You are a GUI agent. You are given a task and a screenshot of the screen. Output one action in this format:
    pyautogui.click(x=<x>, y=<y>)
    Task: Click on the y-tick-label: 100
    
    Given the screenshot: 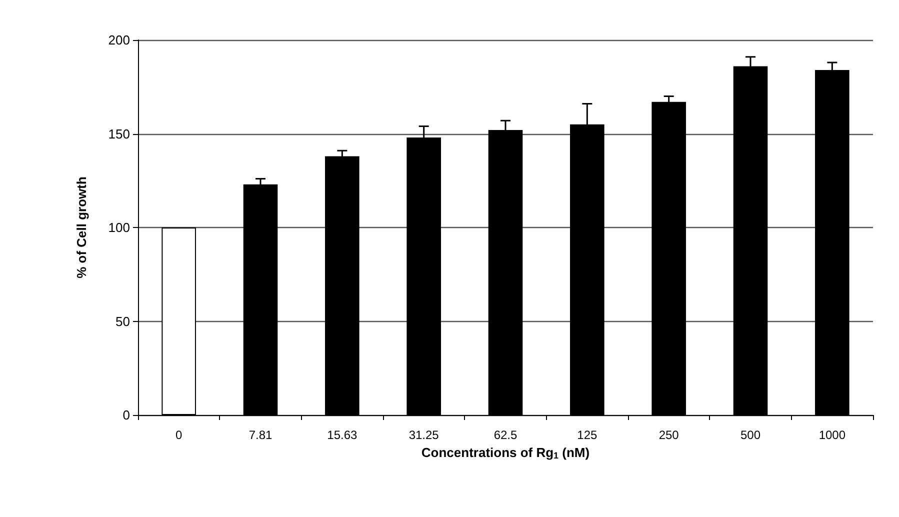 What is the action you would take?
    pyautogui.click(x=119, y=227)
    